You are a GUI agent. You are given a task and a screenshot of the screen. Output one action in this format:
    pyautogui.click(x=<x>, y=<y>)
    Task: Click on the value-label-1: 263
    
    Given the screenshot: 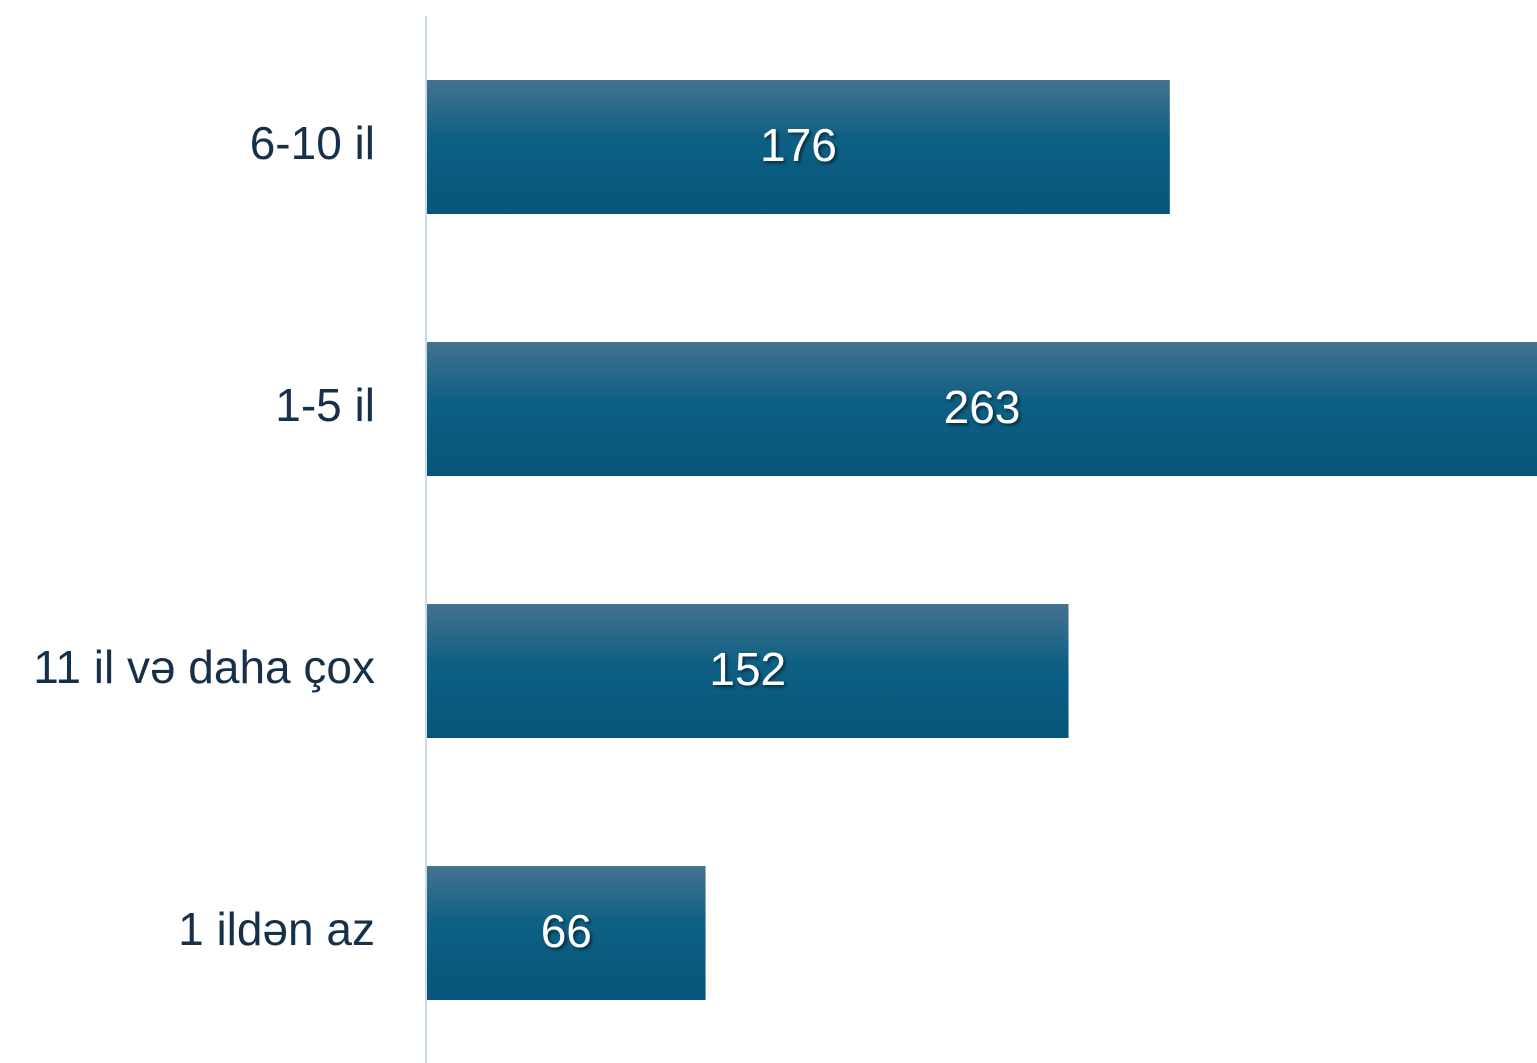 What is the action you would take?
    pyautogui.click(x=982, y=407)
    